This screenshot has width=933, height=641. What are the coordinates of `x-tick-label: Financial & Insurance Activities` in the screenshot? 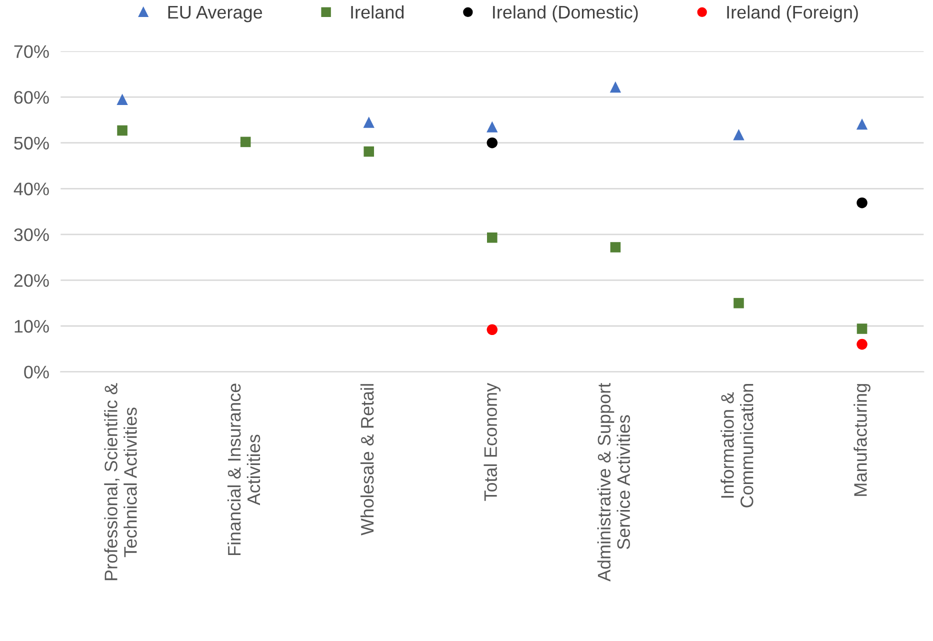 It's located at (243, 470).